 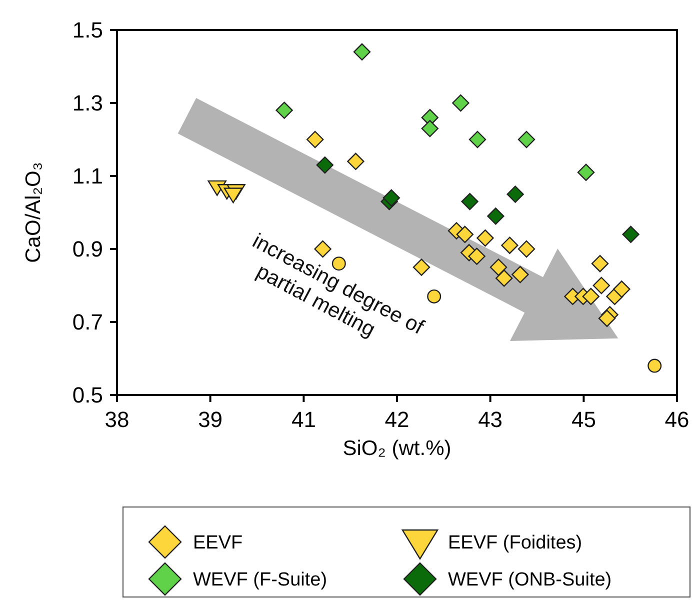 What do you see at coordinates (515, 543) in the screenshot?
I see `legend-label: EEVF (Foidites)` at bounding box center [515, 543].